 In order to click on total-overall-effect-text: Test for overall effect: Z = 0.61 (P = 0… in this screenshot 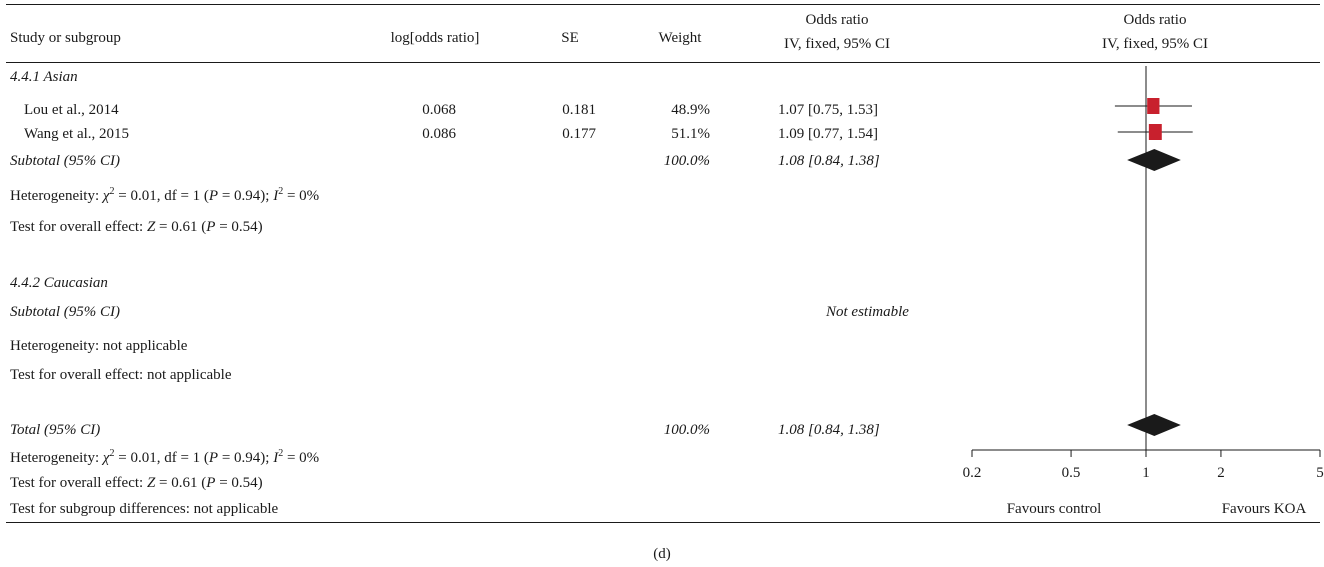, I will do `click(136, 483)`.